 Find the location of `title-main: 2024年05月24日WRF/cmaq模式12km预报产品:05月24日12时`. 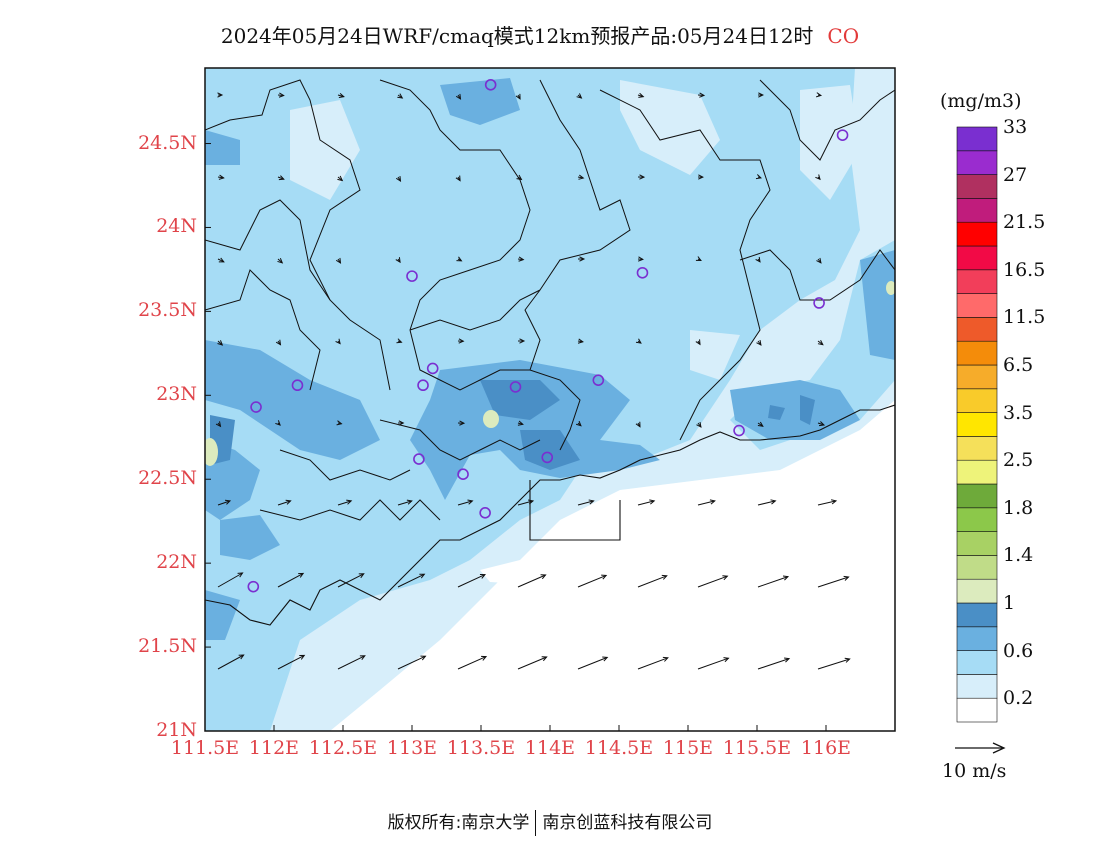

title-main: 2024年05月24日WRF/cmaq模式12km预报产品:05月24日12时 is located at coordinates (517, 36).